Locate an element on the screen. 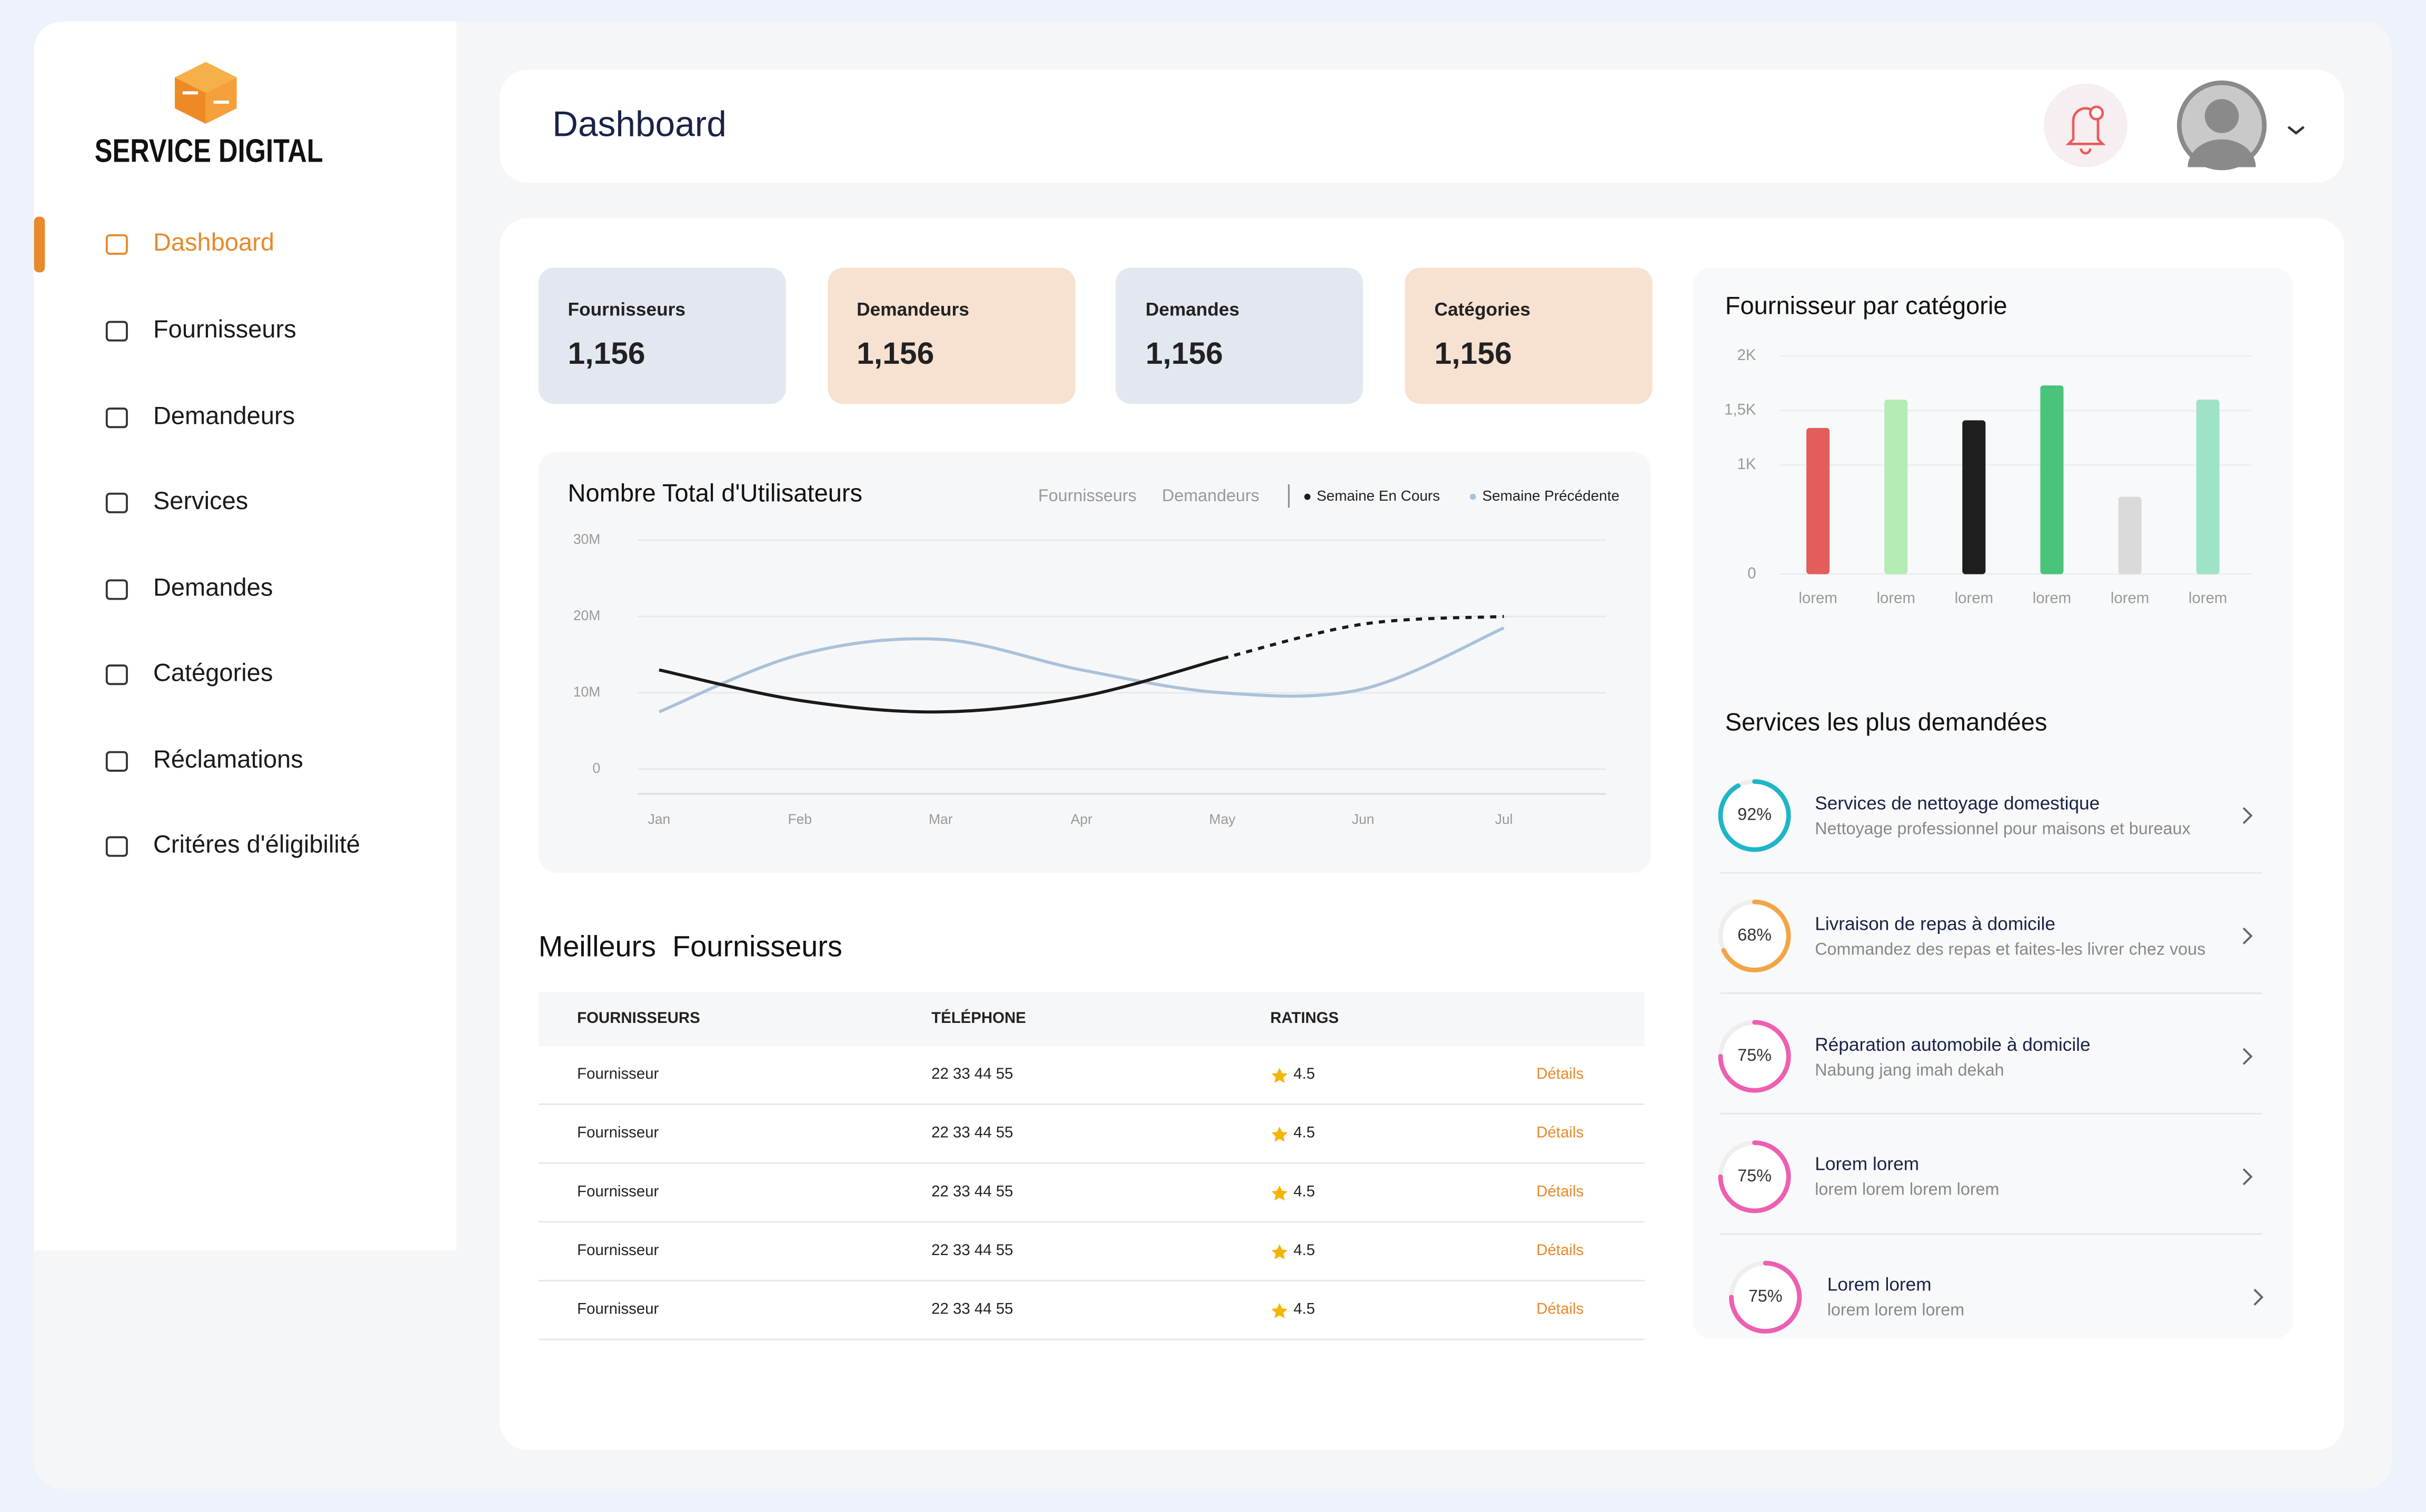 The width and height of the screenshot is (2426, 1512). legend-tab: Demandeurs is located at coordinates (1210, 496).